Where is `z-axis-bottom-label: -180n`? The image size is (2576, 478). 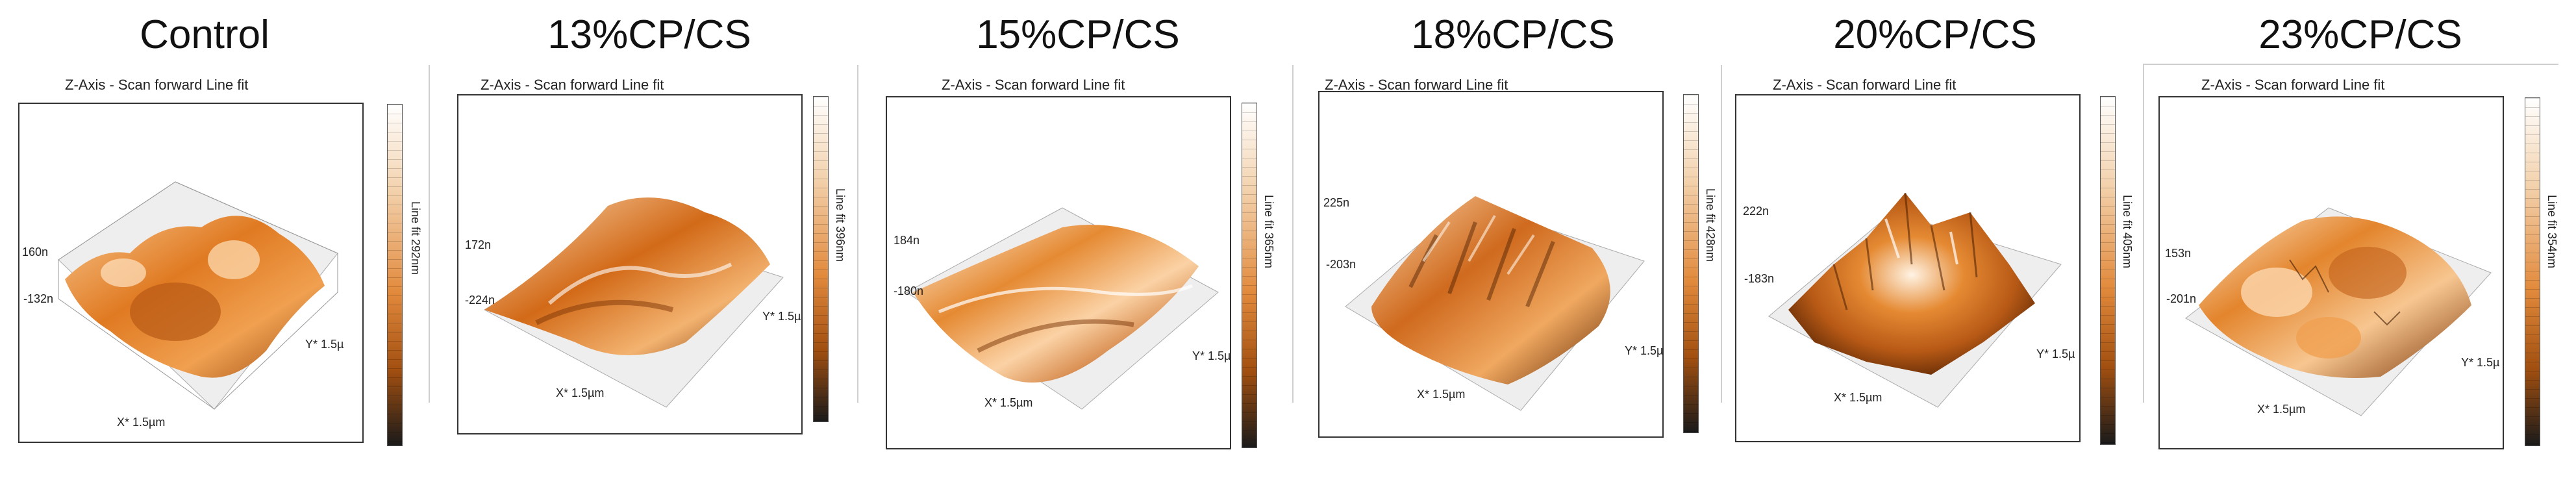
z-axis-bottom-label: -180n is located at coordinates (909, 290).